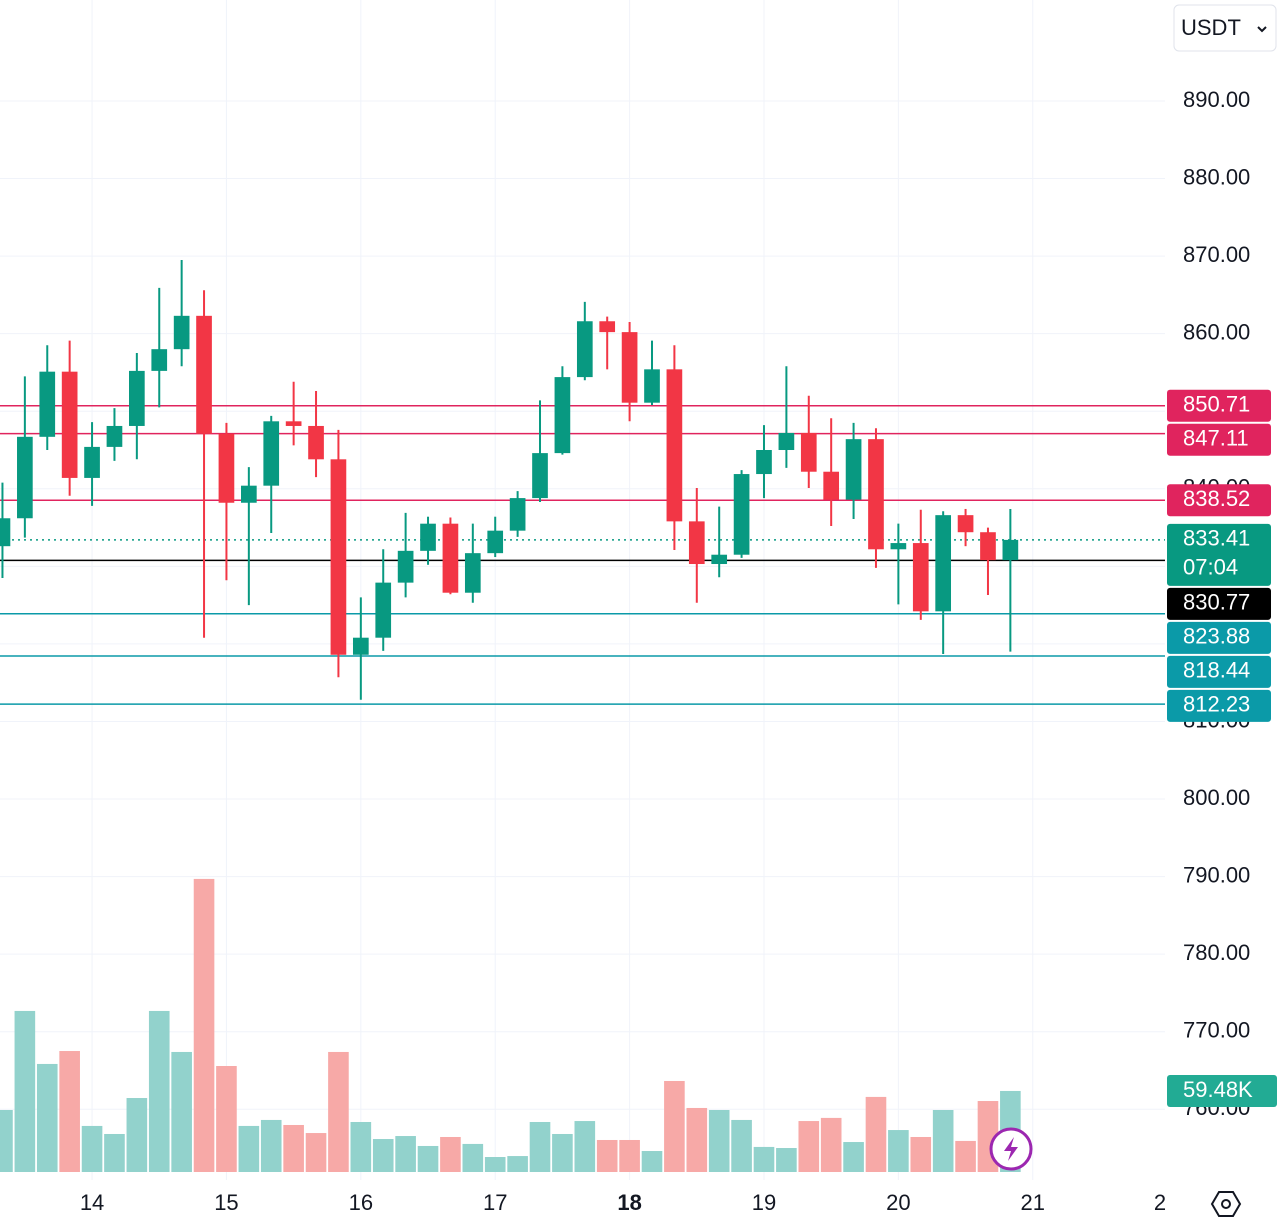 This screenshot has height=1229, width=1285. I want to click on lightning-icon, so click(1011, 1149).